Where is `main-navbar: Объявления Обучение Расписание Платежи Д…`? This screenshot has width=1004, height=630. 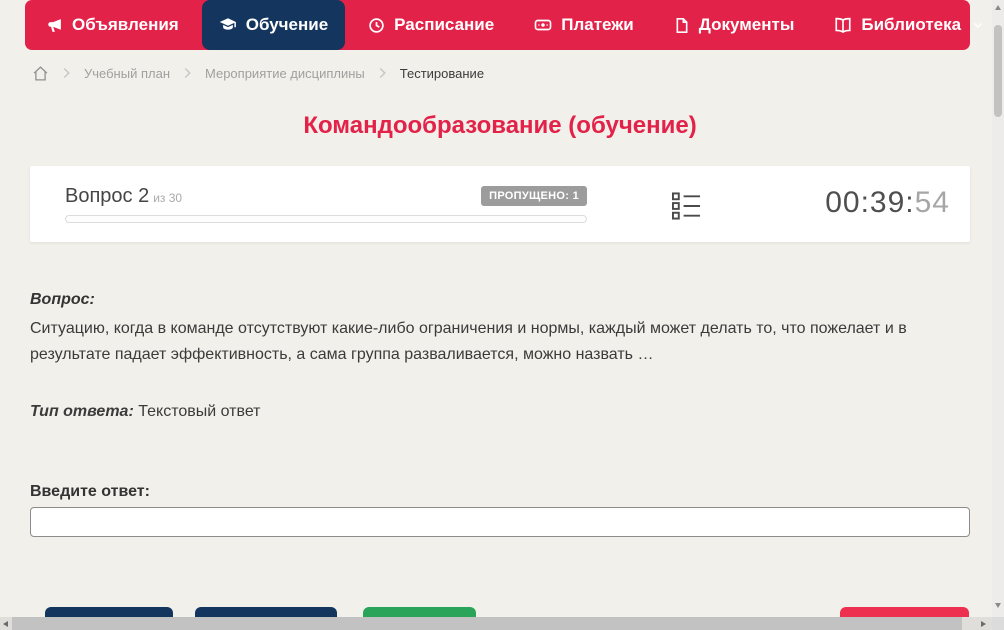 main-navbar: Объявления Обучение Расписание Платежи Д… is located at coordinates (504, 25).